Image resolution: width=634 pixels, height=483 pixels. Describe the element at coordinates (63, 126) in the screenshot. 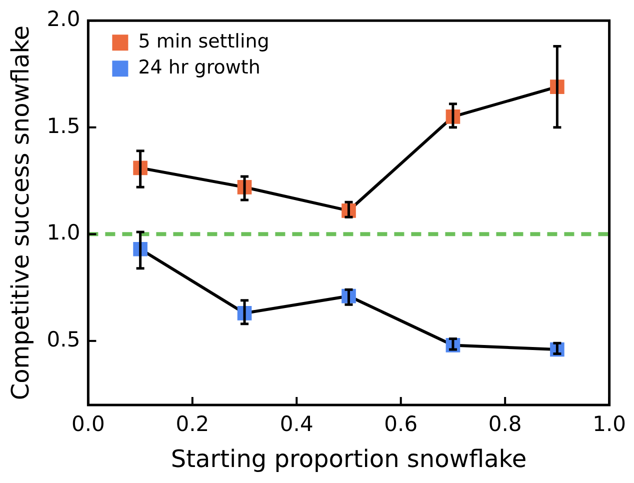

I see `y-tick-label: 1.5` at that location.